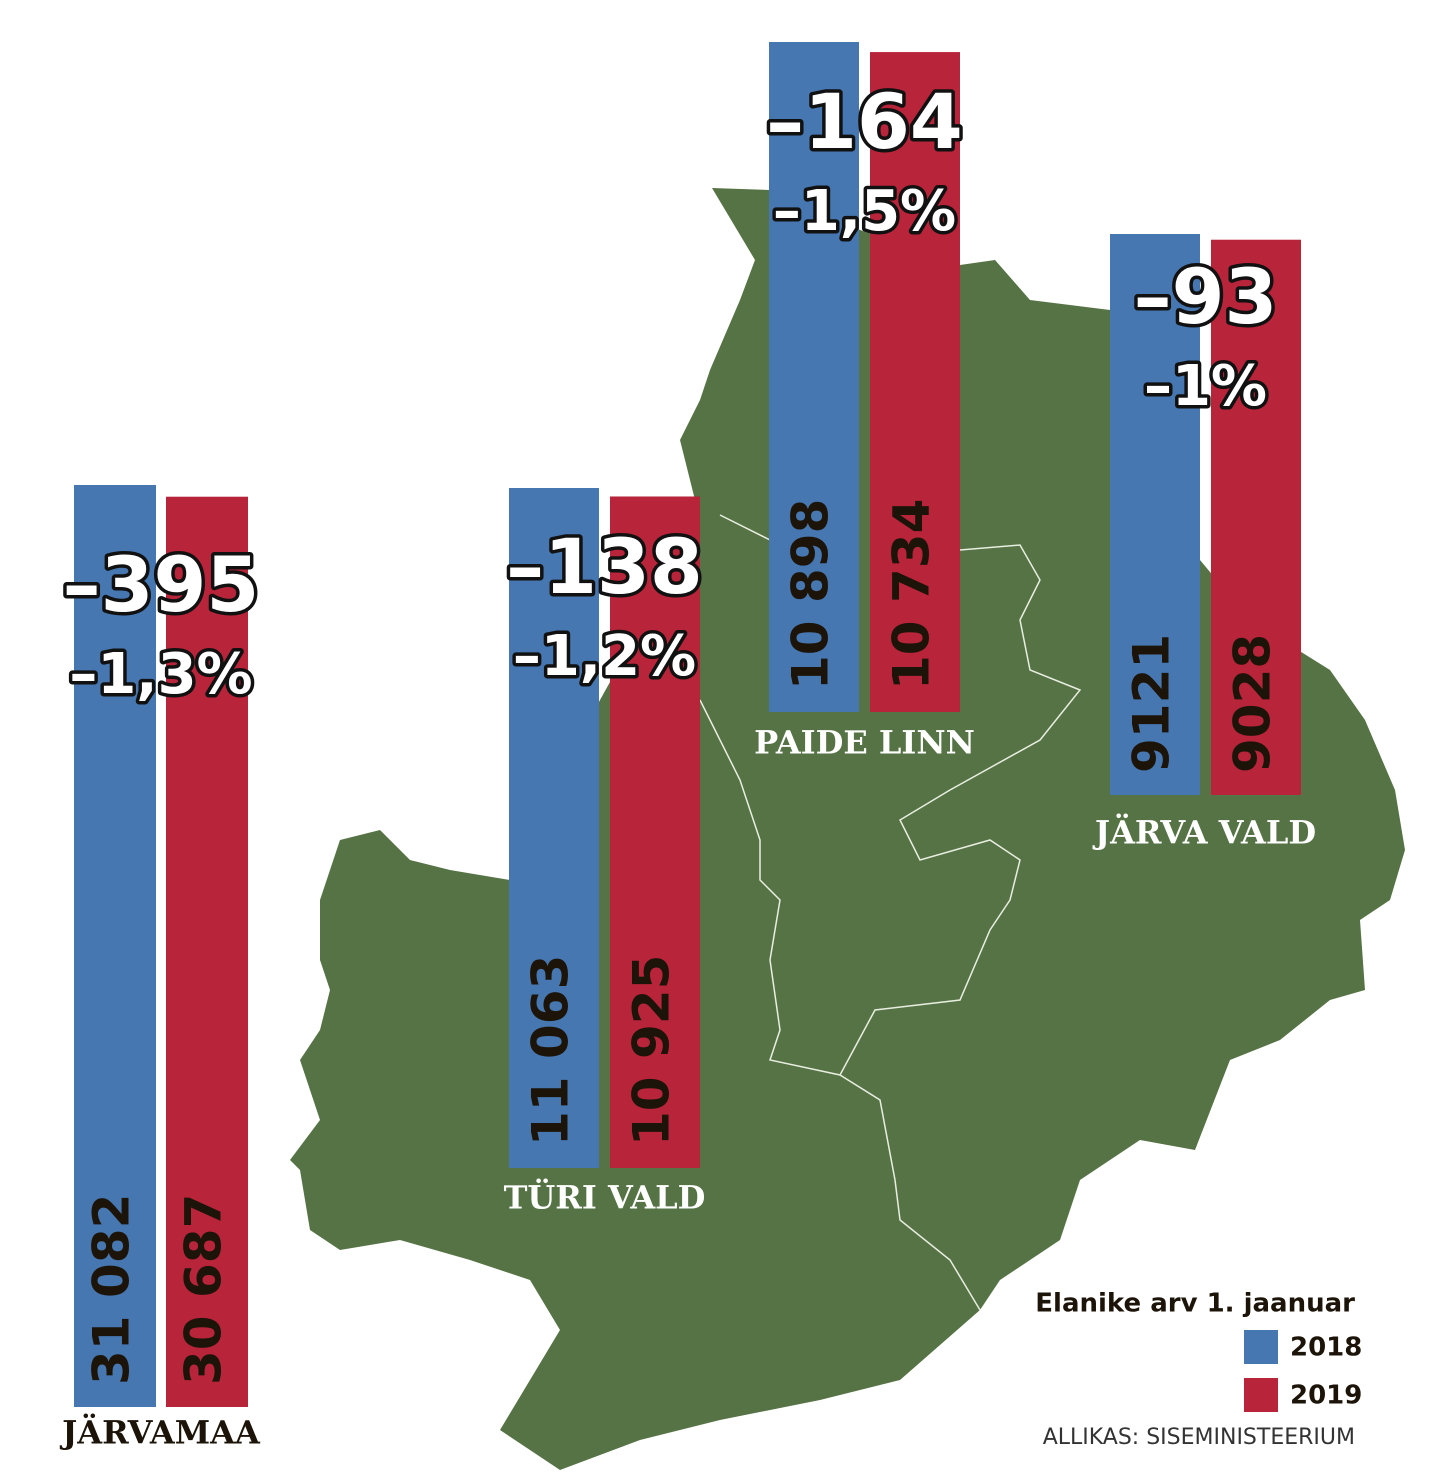  What do you see at coordinates (1326, 1348) in the screenshot?
I see `legend-label: 2018` at bounding box center [1326, 1348].